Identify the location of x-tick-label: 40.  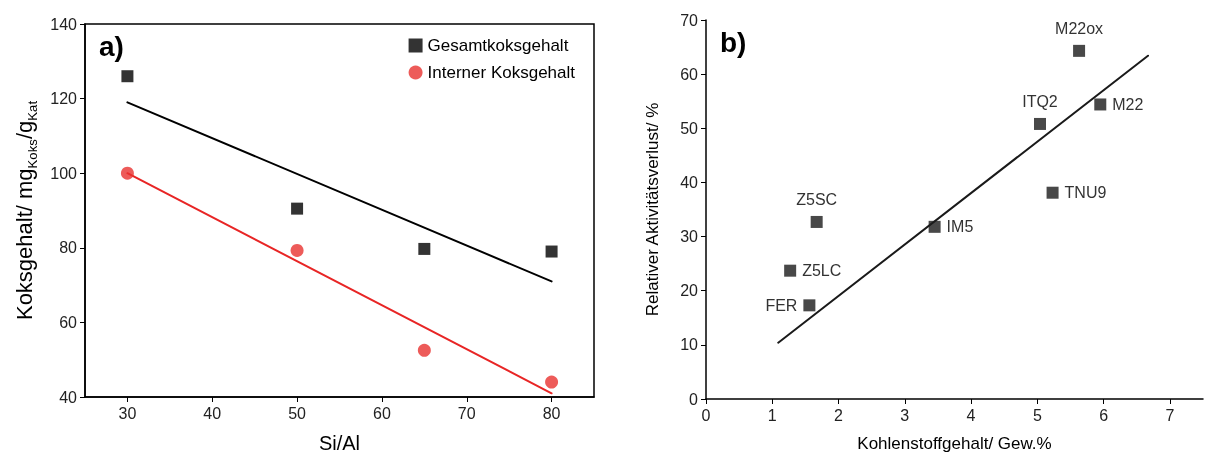
(212, 413).